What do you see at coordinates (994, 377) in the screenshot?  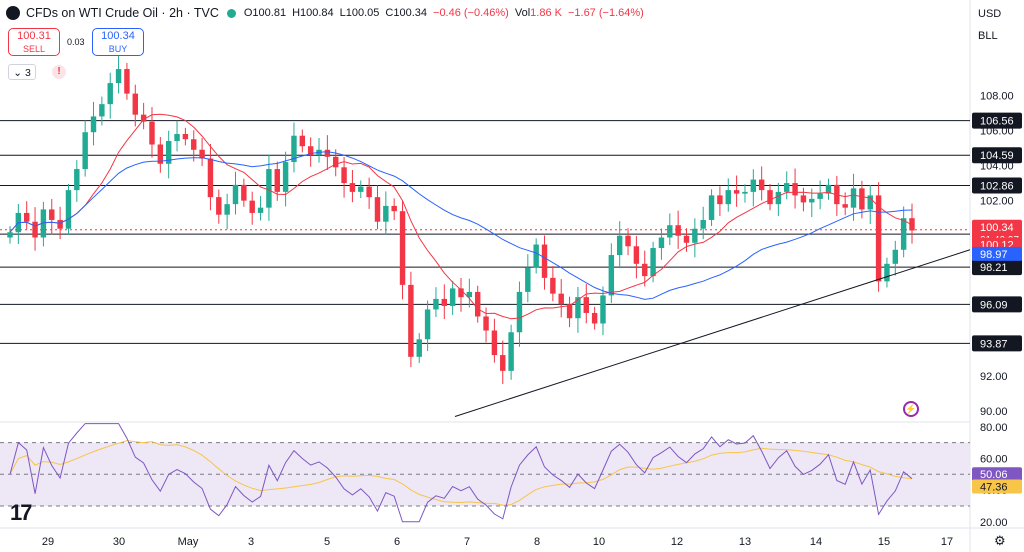 I see `price-axis-tick: 92.00` at bounding box center [994, 377].